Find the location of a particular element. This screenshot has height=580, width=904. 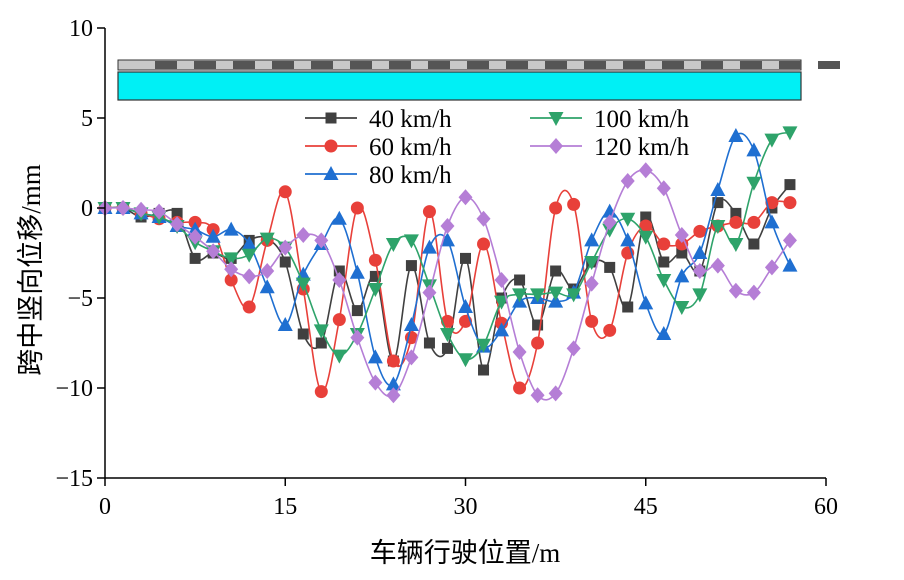

legend-label: 80 km/h is located at coordinates (410, 175).